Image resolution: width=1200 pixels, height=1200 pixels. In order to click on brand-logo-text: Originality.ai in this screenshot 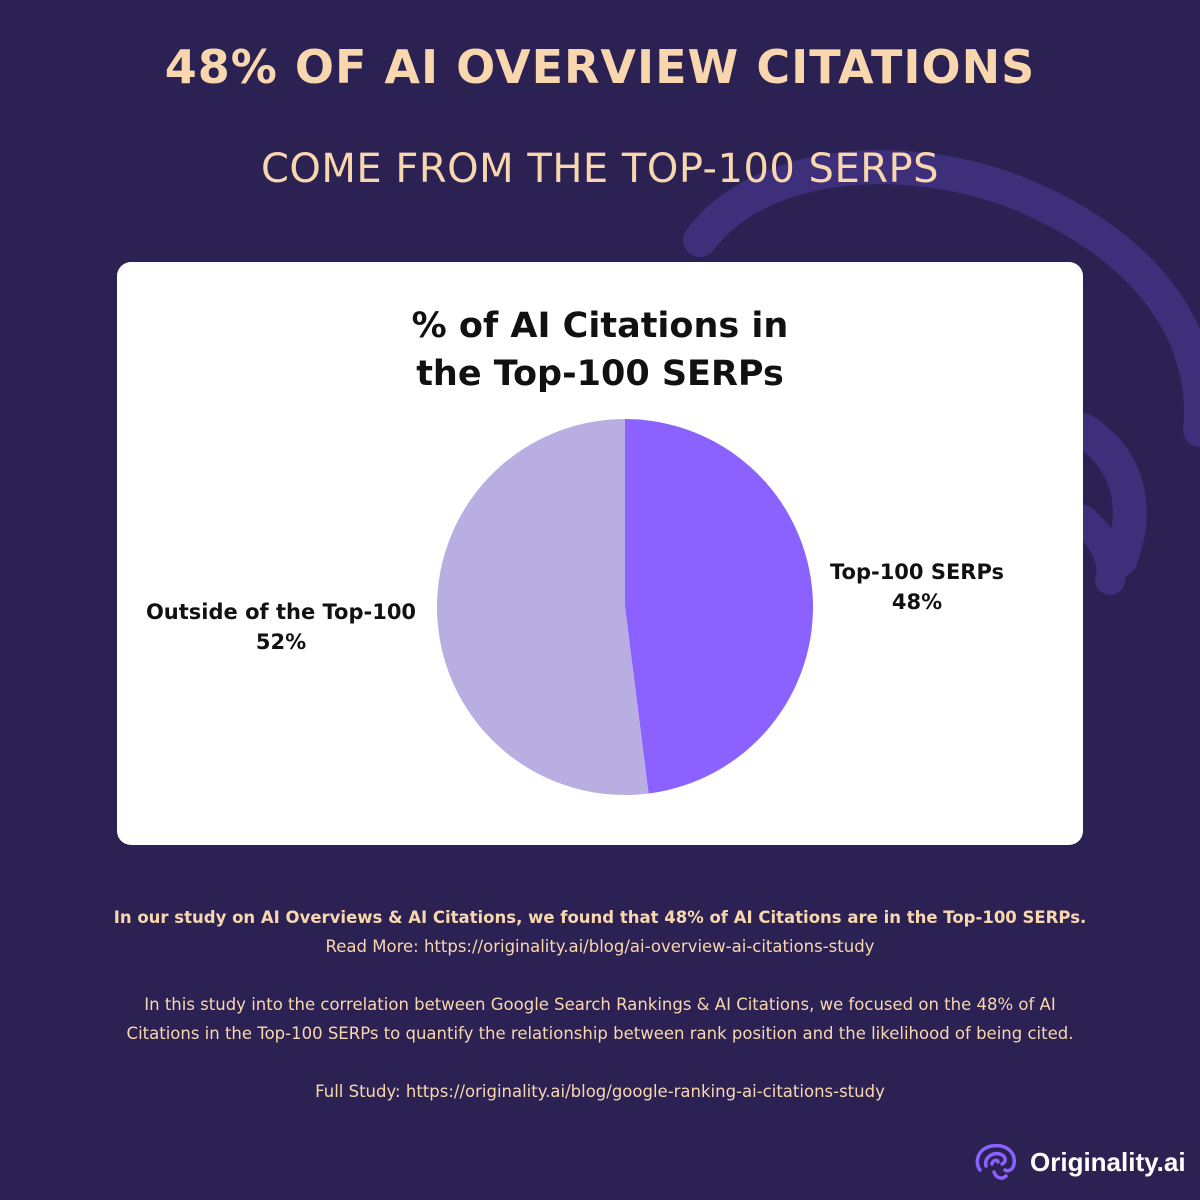, I will do `click(1108, 1161)`.